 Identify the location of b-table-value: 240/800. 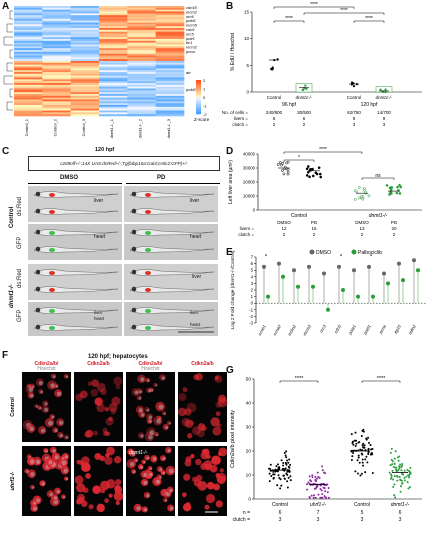
(274, 112).